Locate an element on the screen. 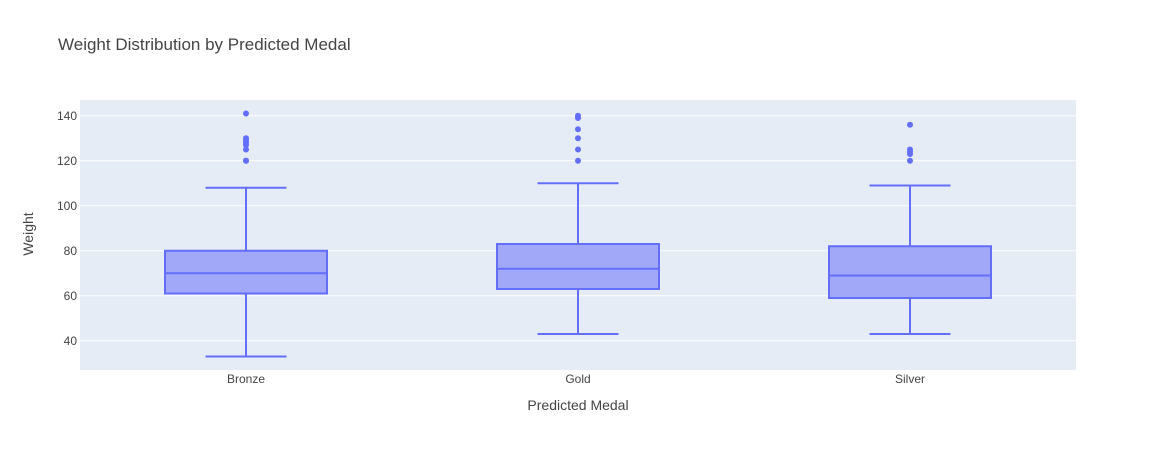  chart-title: Weight Distribution by Predicted Medal is located at coordinates (204, 44).